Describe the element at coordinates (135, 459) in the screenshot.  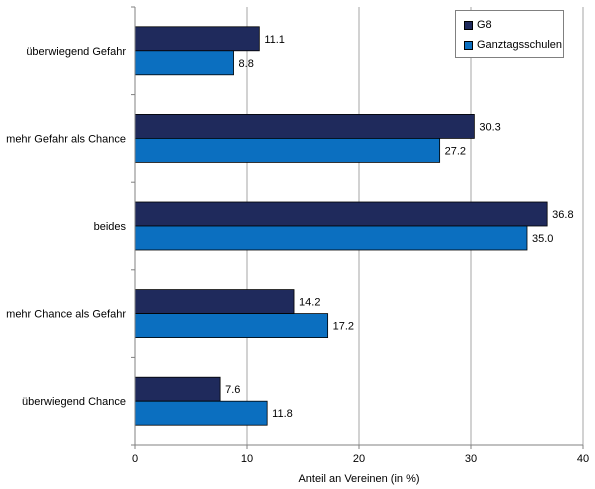
I see `x-tick-label: 0` at that location.